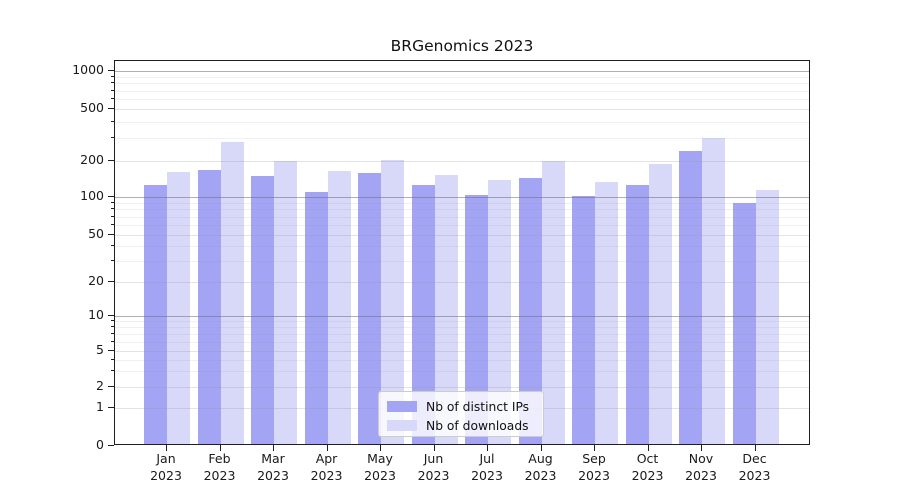 This screenshot has height=500, width=900. I want to click on x-tick-label-aug: Aug 2023, so click(540, 467).